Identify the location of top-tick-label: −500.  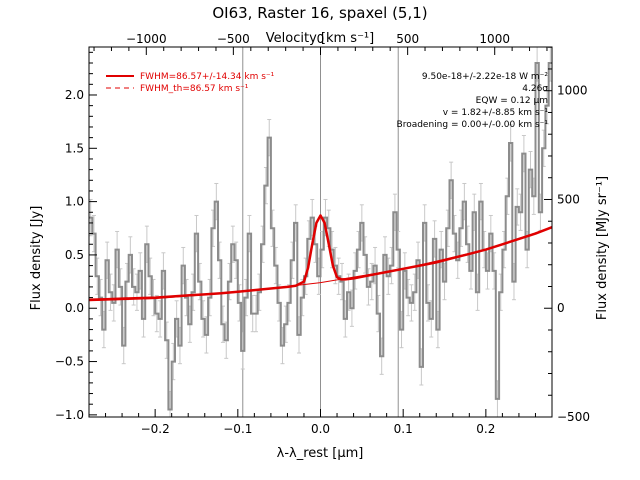
(233, 39).